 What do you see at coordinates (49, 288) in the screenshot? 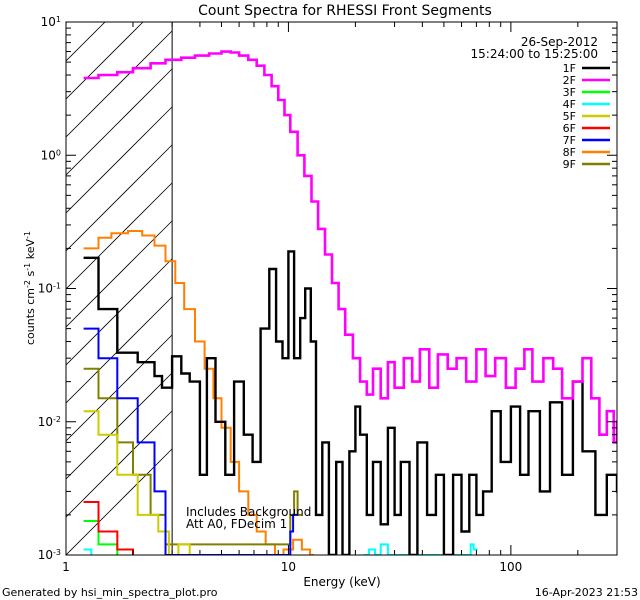
I see `y-tick-label: 10⁻¹` at bounding box center [49, 288].